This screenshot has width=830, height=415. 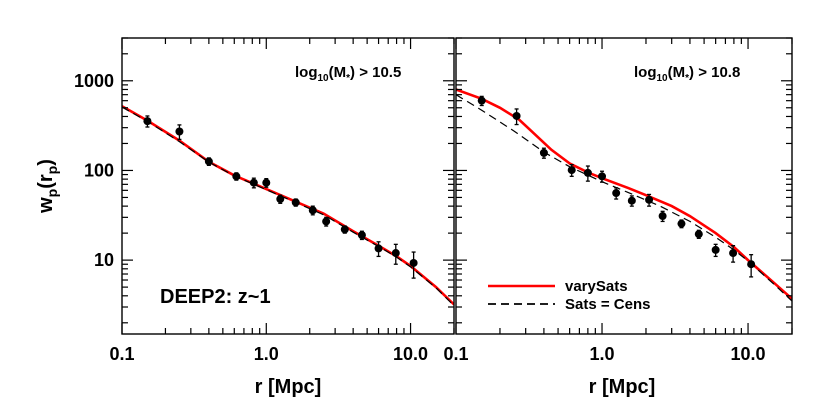 I want to click on right-annotation-top: log10(M*) > 10.8, so click(x=687, y=74).